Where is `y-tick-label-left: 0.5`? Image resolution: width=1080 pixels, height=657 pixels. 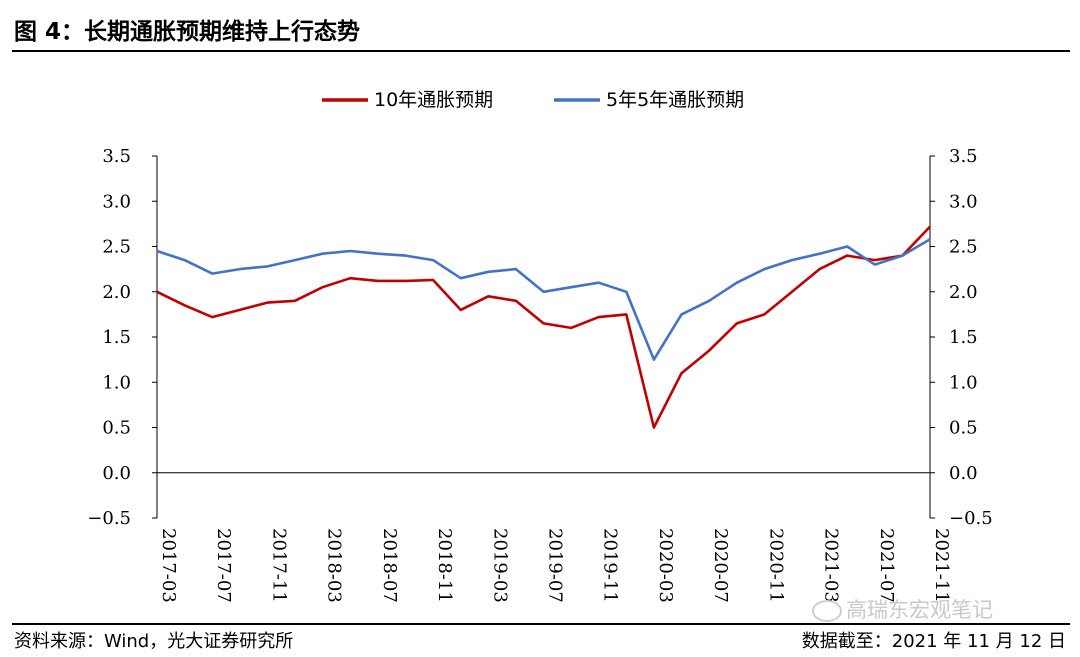
y-tick-label-left: 0.5 is located at coordinates (116, 428).